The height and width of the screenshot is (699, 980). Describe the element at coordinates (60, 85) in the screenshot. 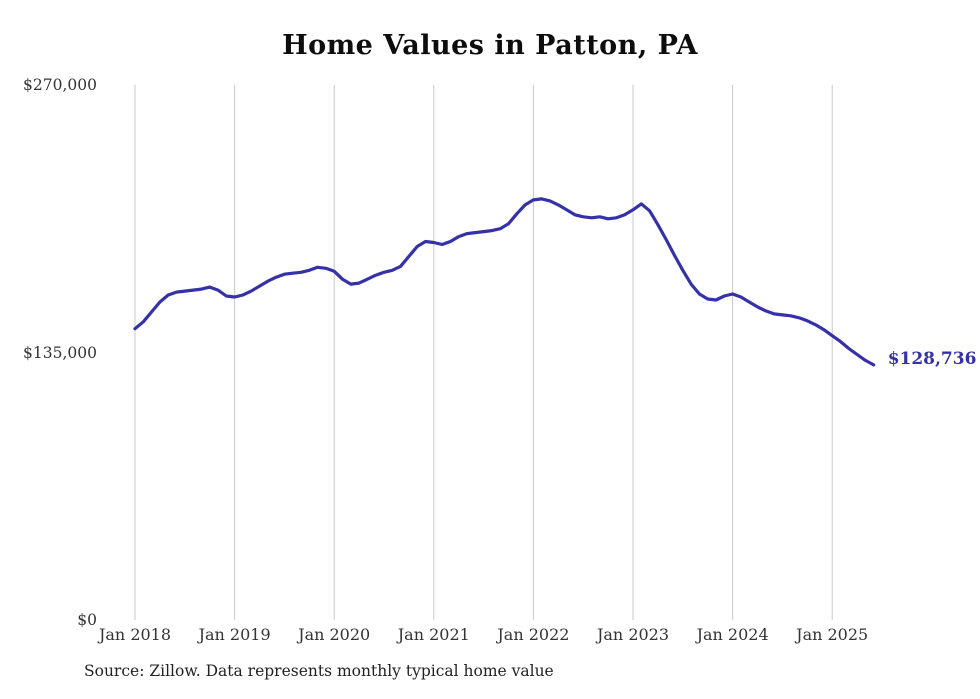

I see `y-tick-label-270000: $270,000` at that location.